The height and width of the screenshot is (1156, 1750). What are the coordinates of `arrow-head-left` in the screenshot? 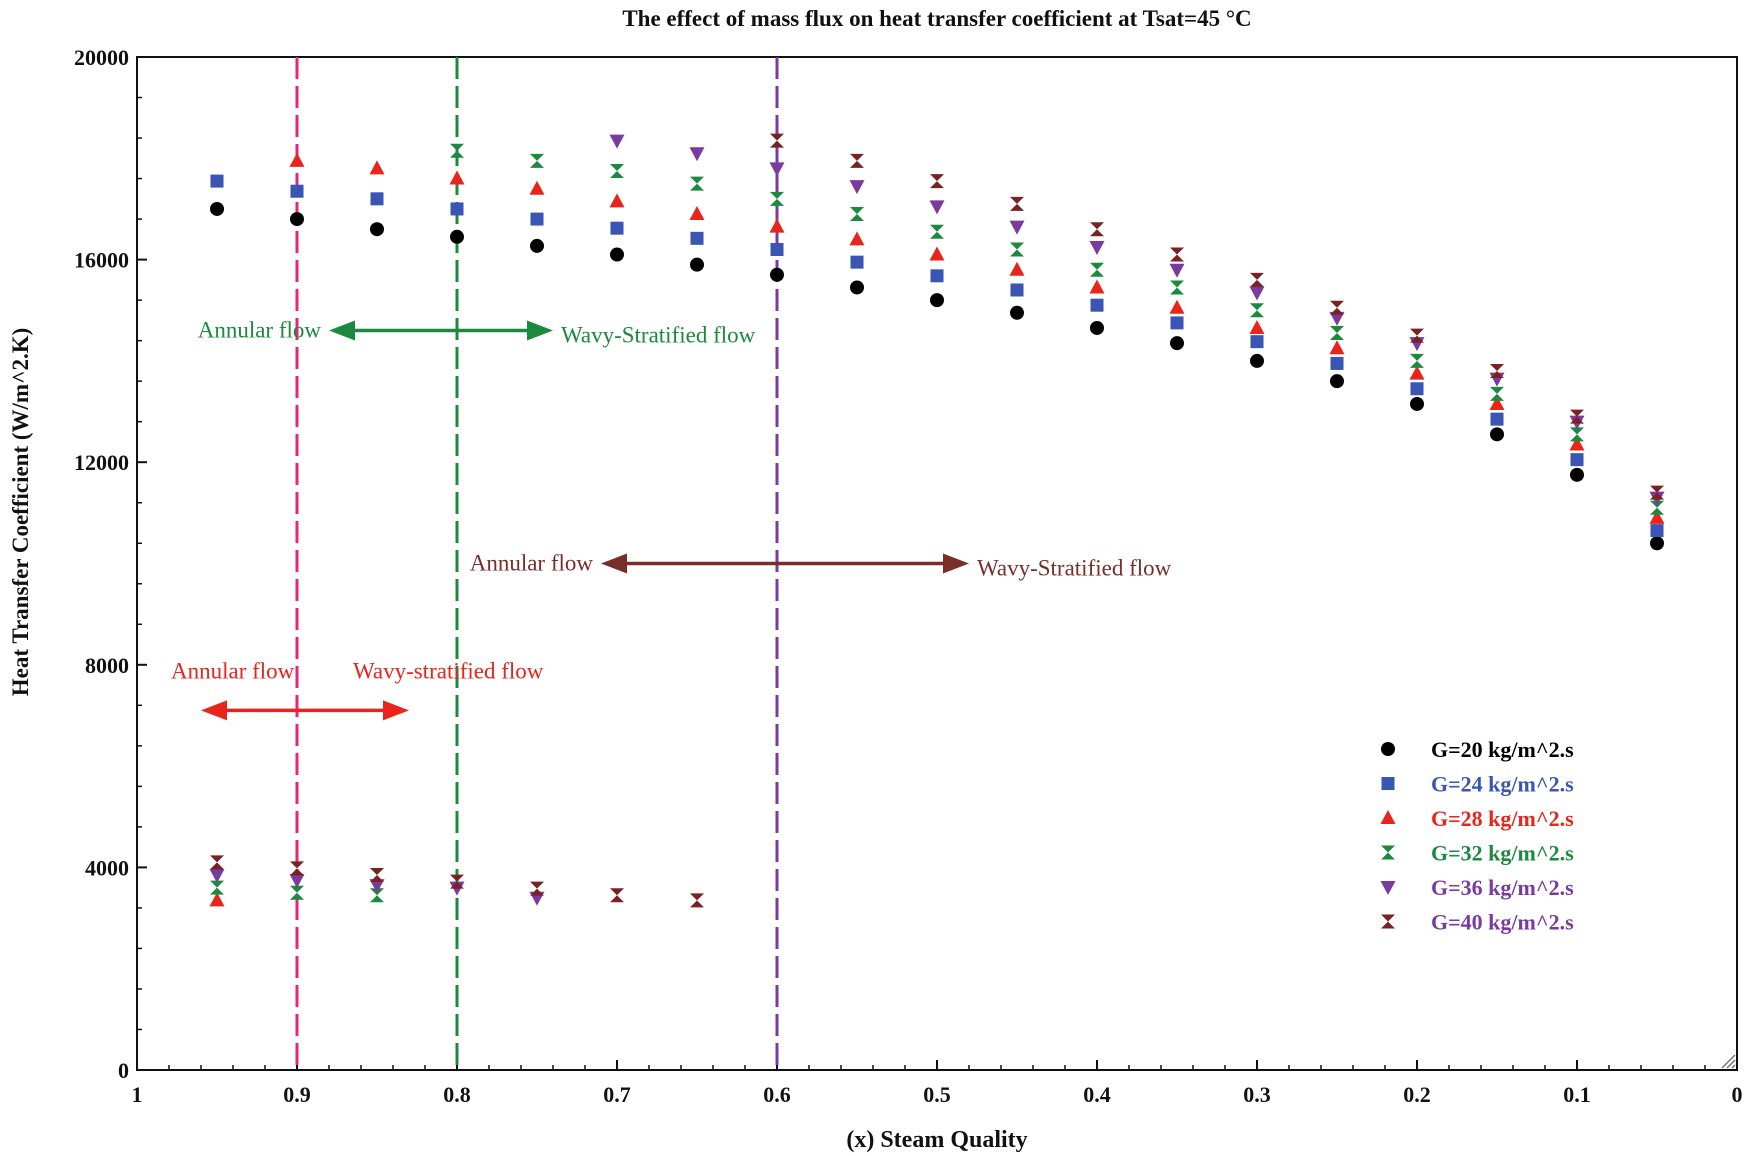 It's located at (614, 563).